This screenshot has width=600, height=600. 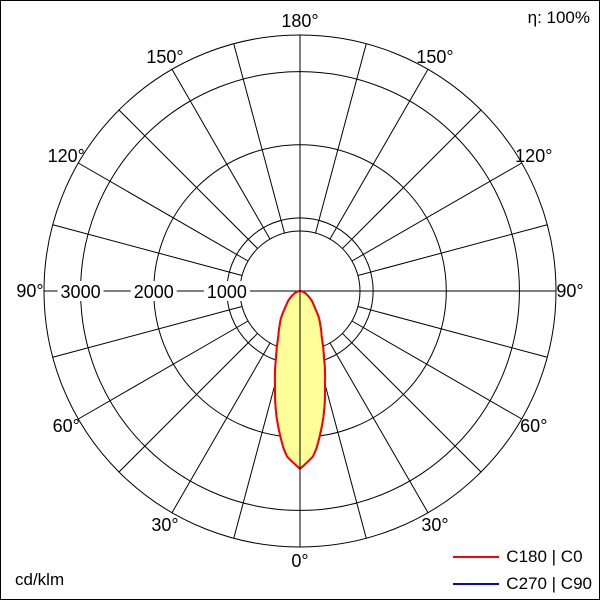 I want to click on radial-tick-label: 1000, so click(x=227, y=292).